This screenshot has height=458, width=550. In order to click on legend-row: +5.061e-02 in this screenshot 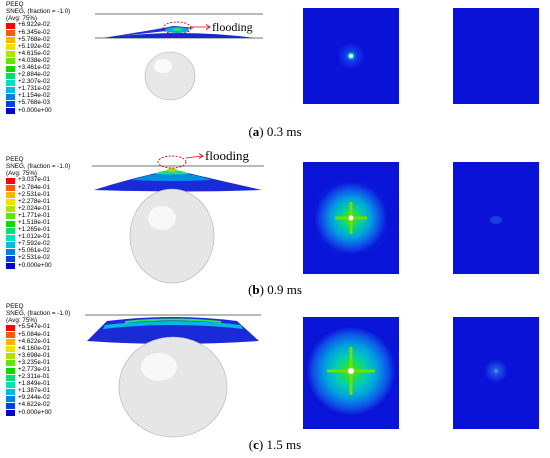, I will do `click(38, 251)`.